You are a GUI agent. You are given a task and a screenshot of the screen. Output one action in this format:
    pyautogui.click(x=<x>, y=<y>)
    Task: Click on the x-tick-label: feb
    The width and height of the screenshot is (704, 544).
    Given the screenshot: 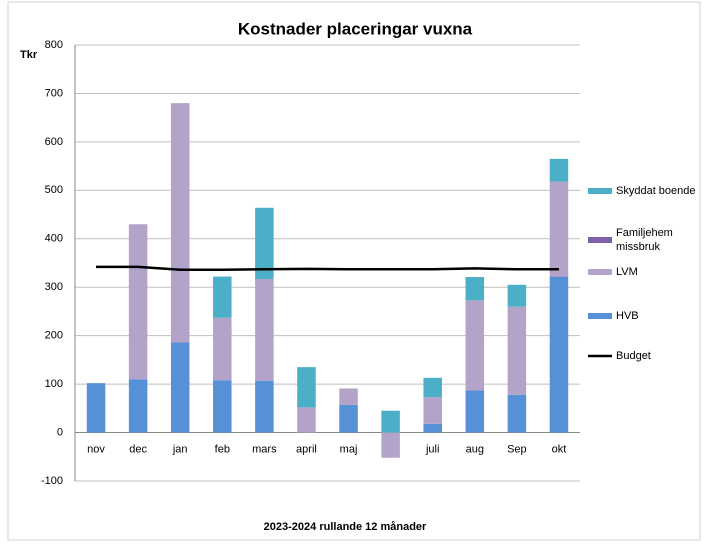 What is the action you would take?
    pyautogui.click(x=222, y=449)
    